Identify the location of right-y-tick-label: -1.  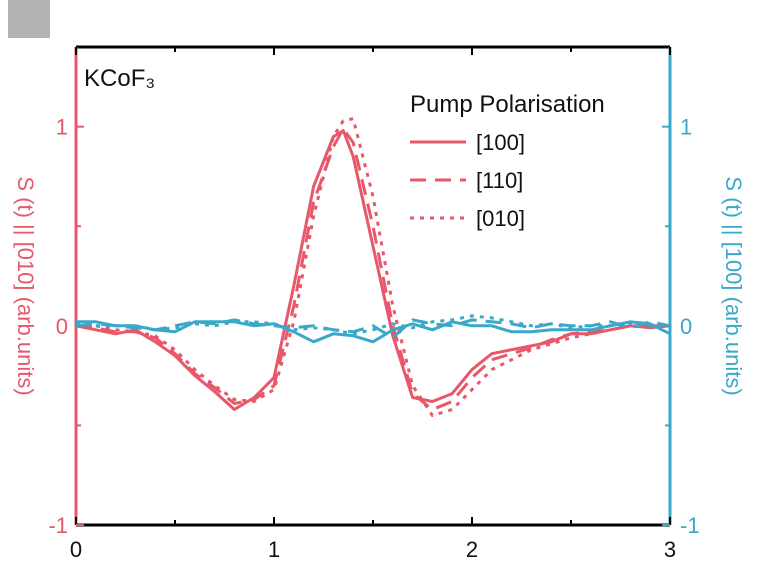
(690, 525).